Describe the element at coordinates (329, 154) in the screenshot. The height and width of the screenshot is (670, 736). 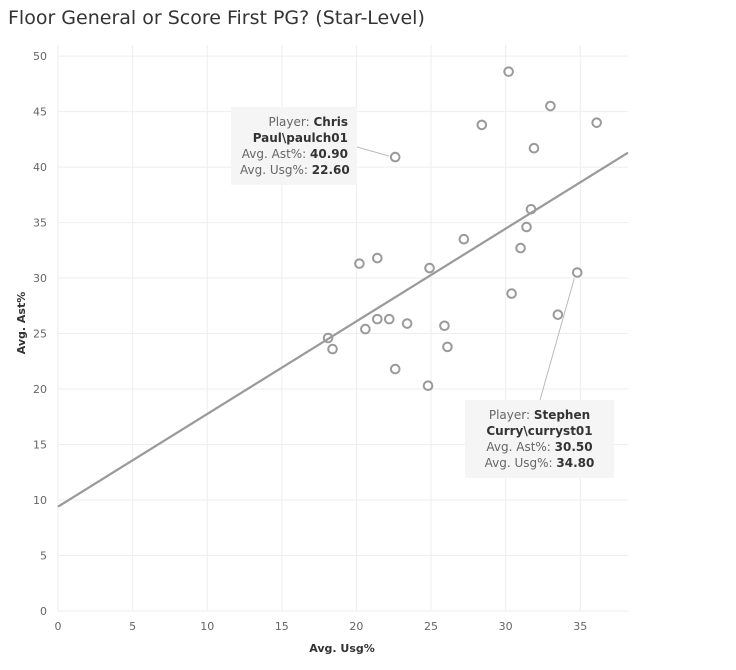
I see `tooltip-ast-value: 40.90` at that location.